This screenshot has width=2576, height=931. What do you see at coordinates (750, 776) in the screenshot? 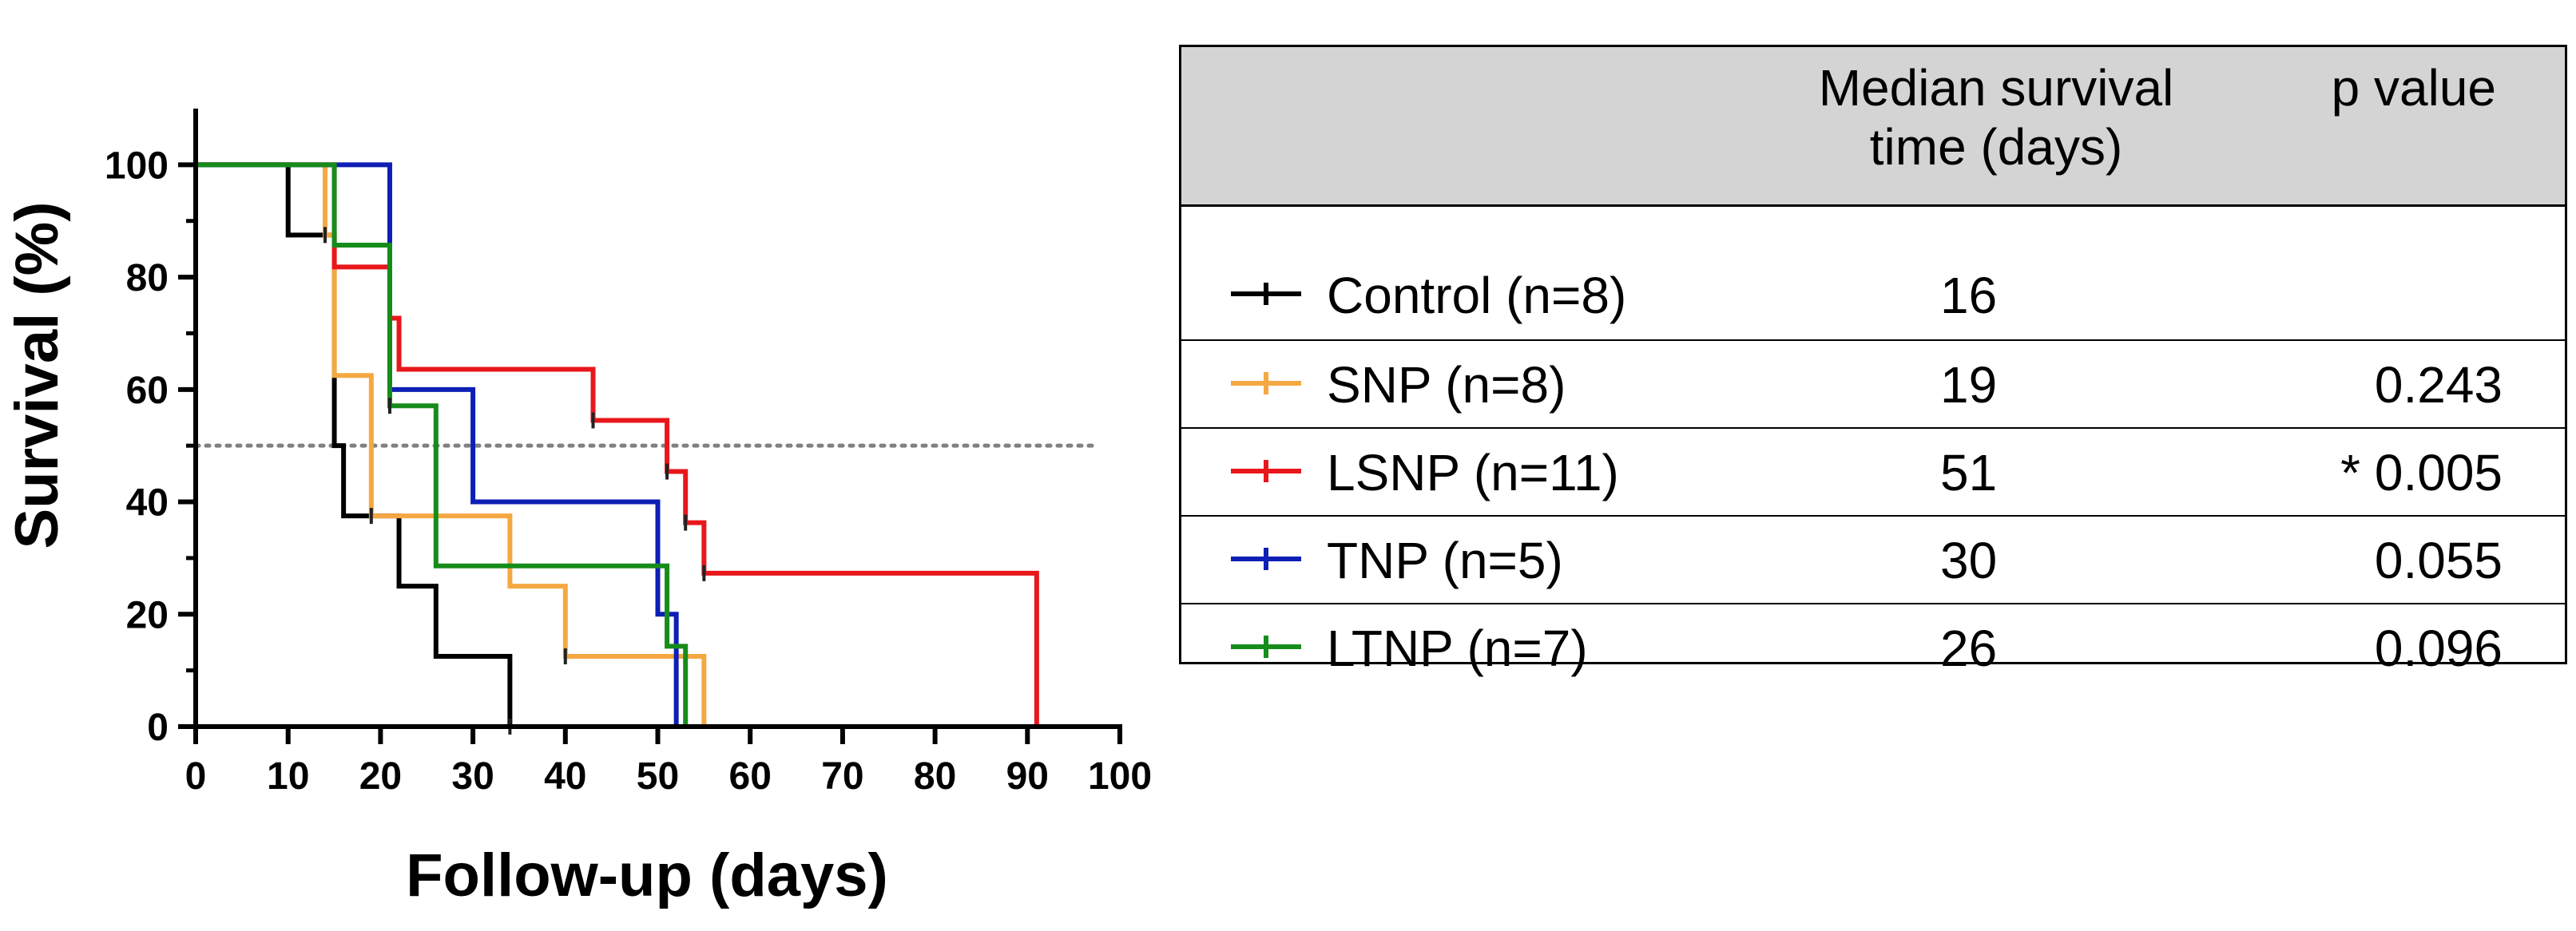
I see `x-tick-label: 60` at bounding box center [750, 776].